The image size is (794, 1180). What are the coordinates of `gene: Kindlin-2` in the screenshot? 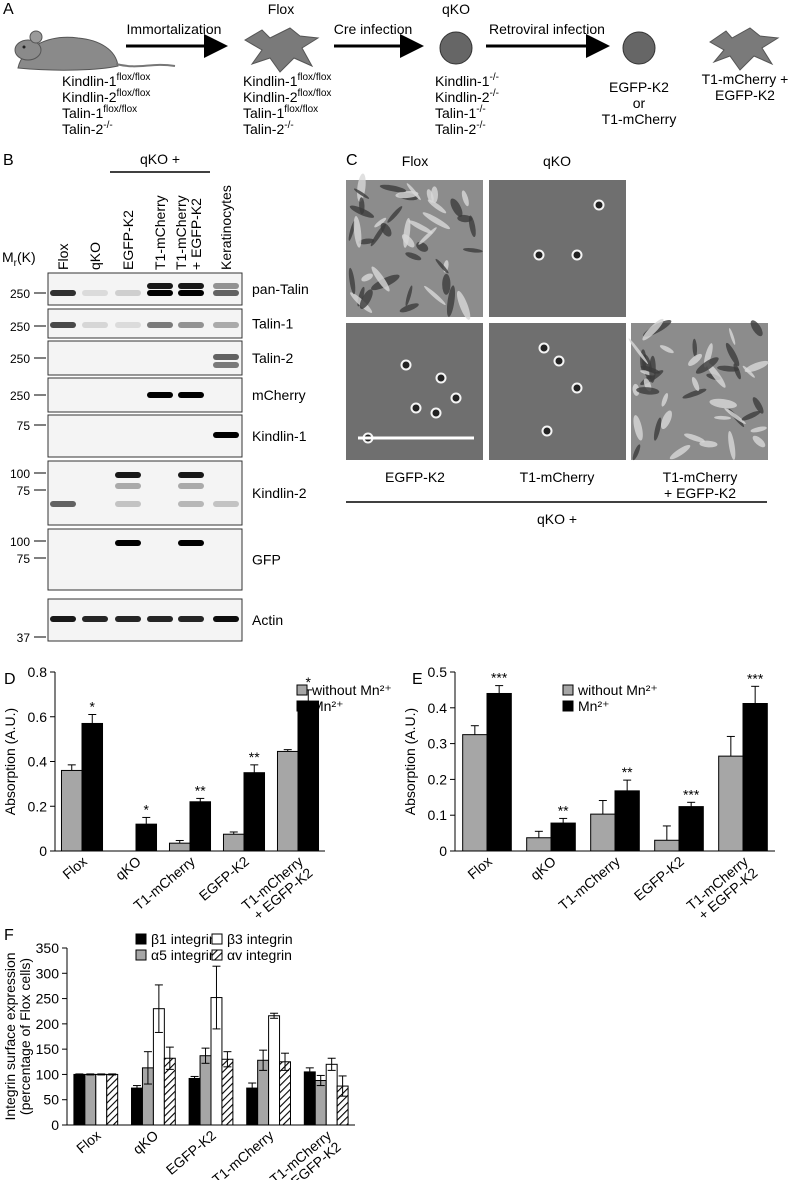 It's located at (89, 97).